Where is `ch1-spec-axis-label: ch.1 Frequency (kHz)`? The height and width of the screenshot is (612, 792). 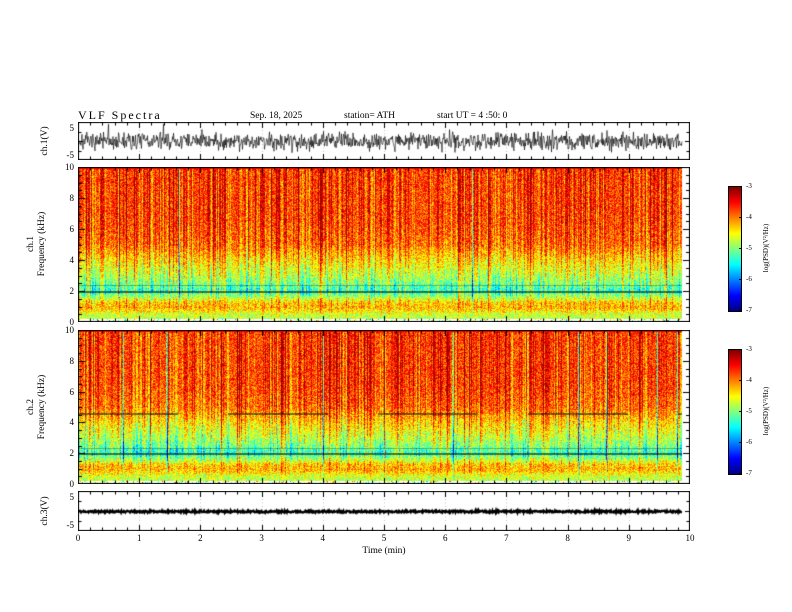 ch1-spec-axis-label: ch.1 Frequency (kHz) is located at coordinates (38, 244).